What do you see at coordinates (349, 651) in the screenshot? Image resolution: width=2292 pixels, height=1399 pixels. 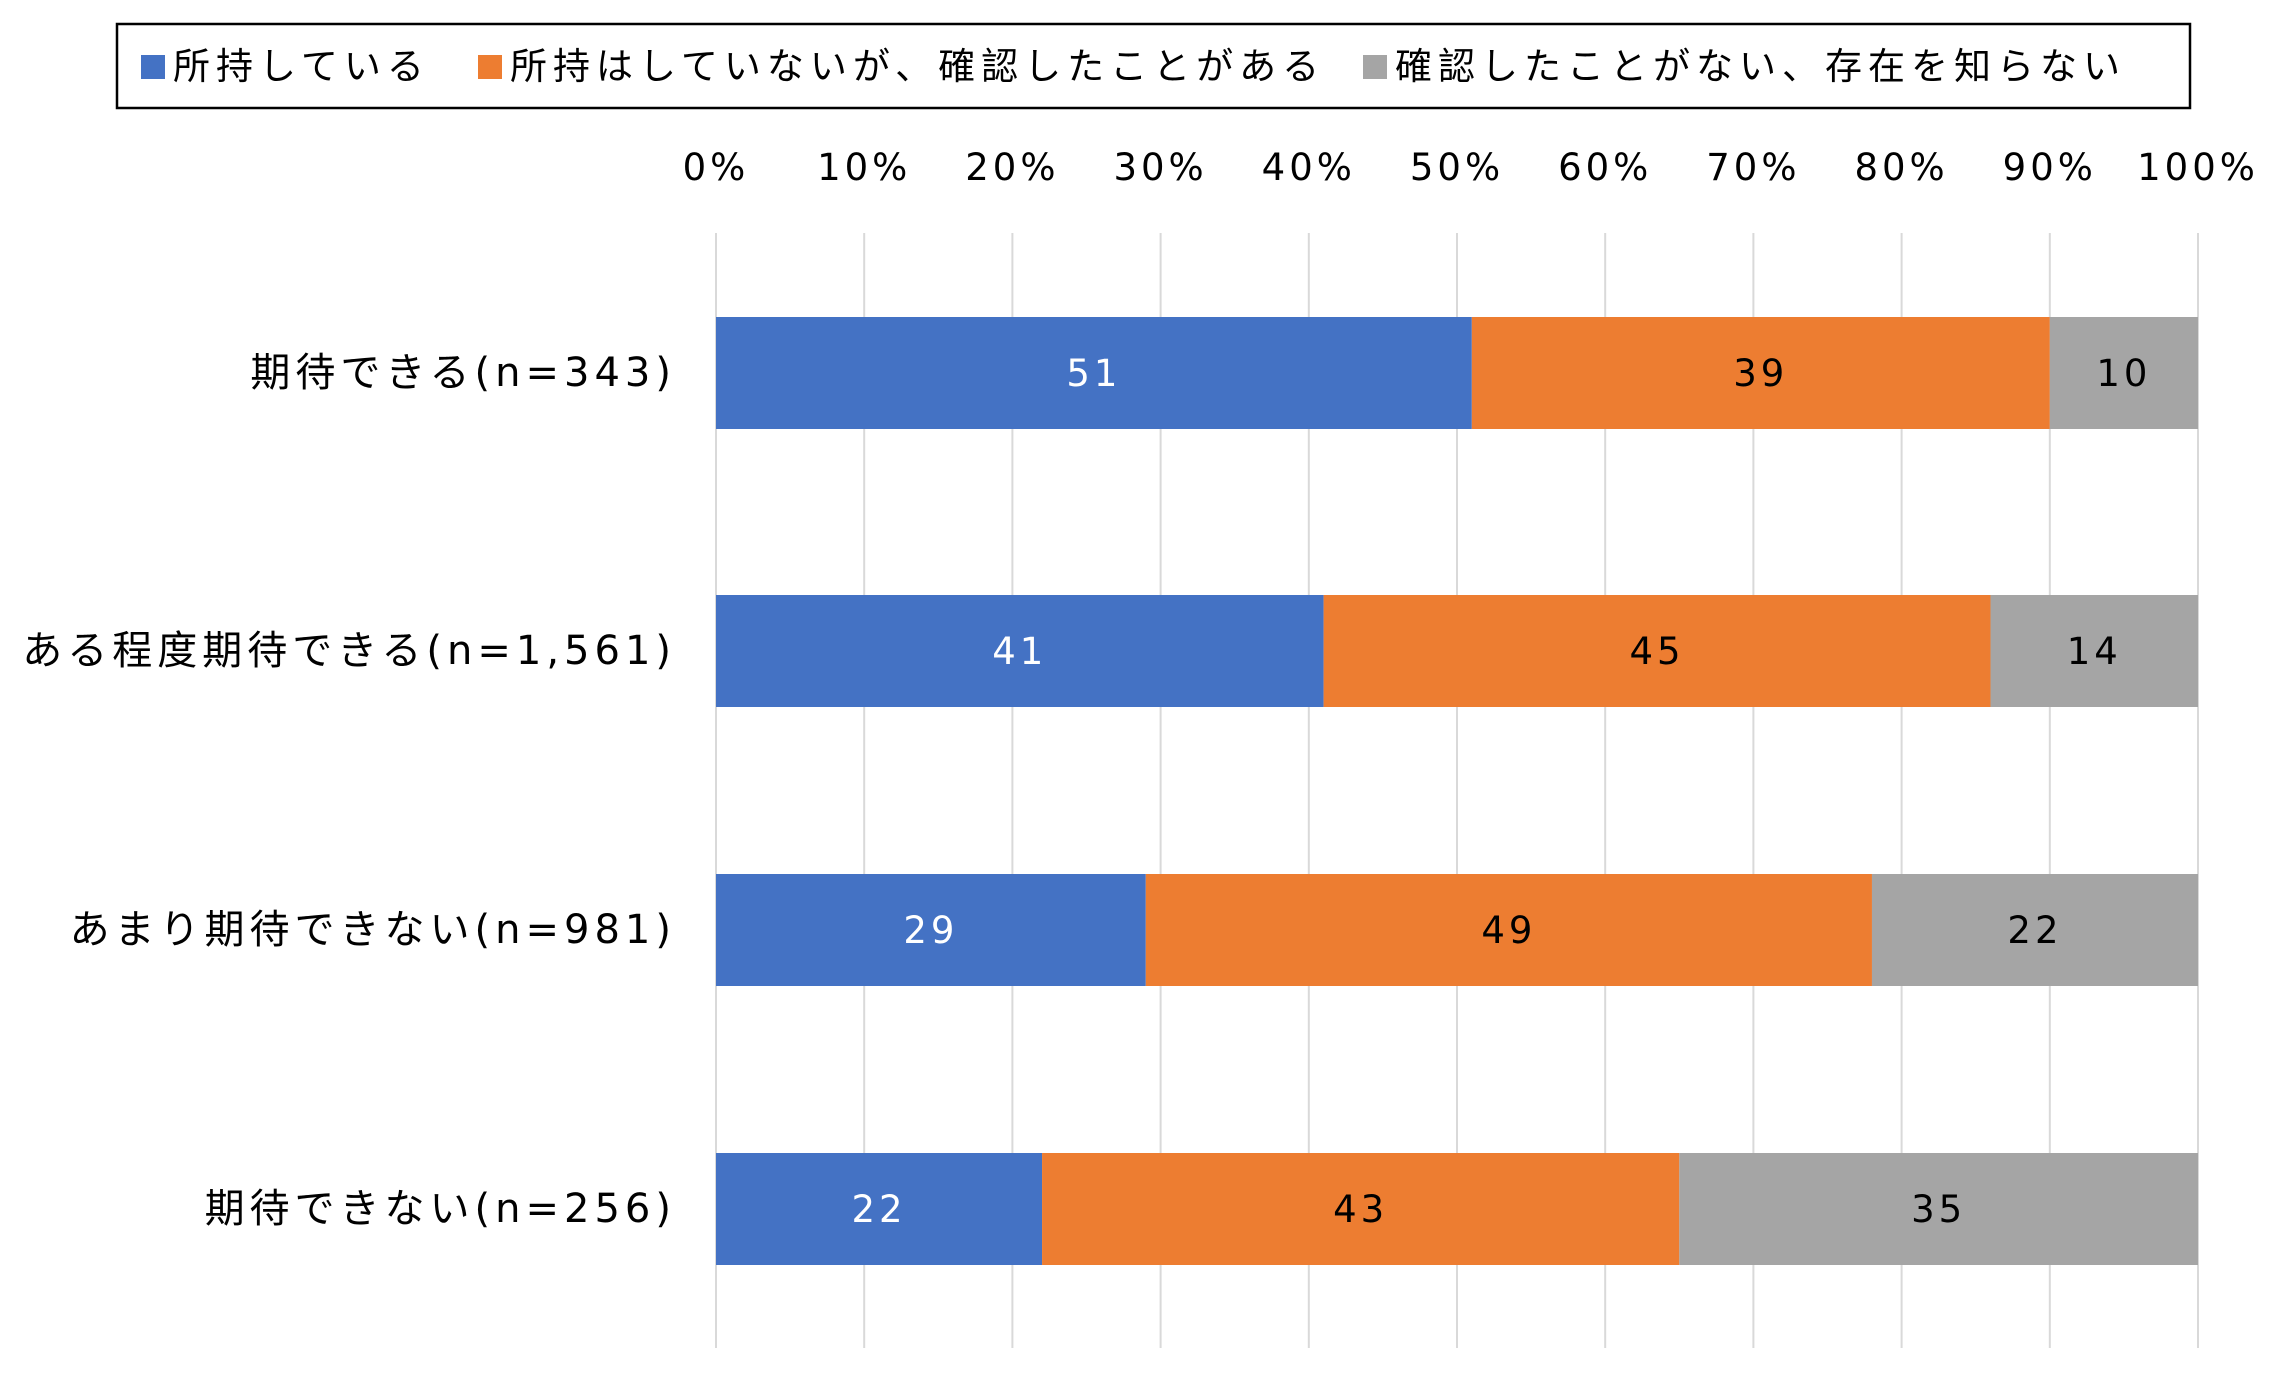 I see `category-label: ある程度期待できる(n=1,561)` at bounding box center [349, 651].